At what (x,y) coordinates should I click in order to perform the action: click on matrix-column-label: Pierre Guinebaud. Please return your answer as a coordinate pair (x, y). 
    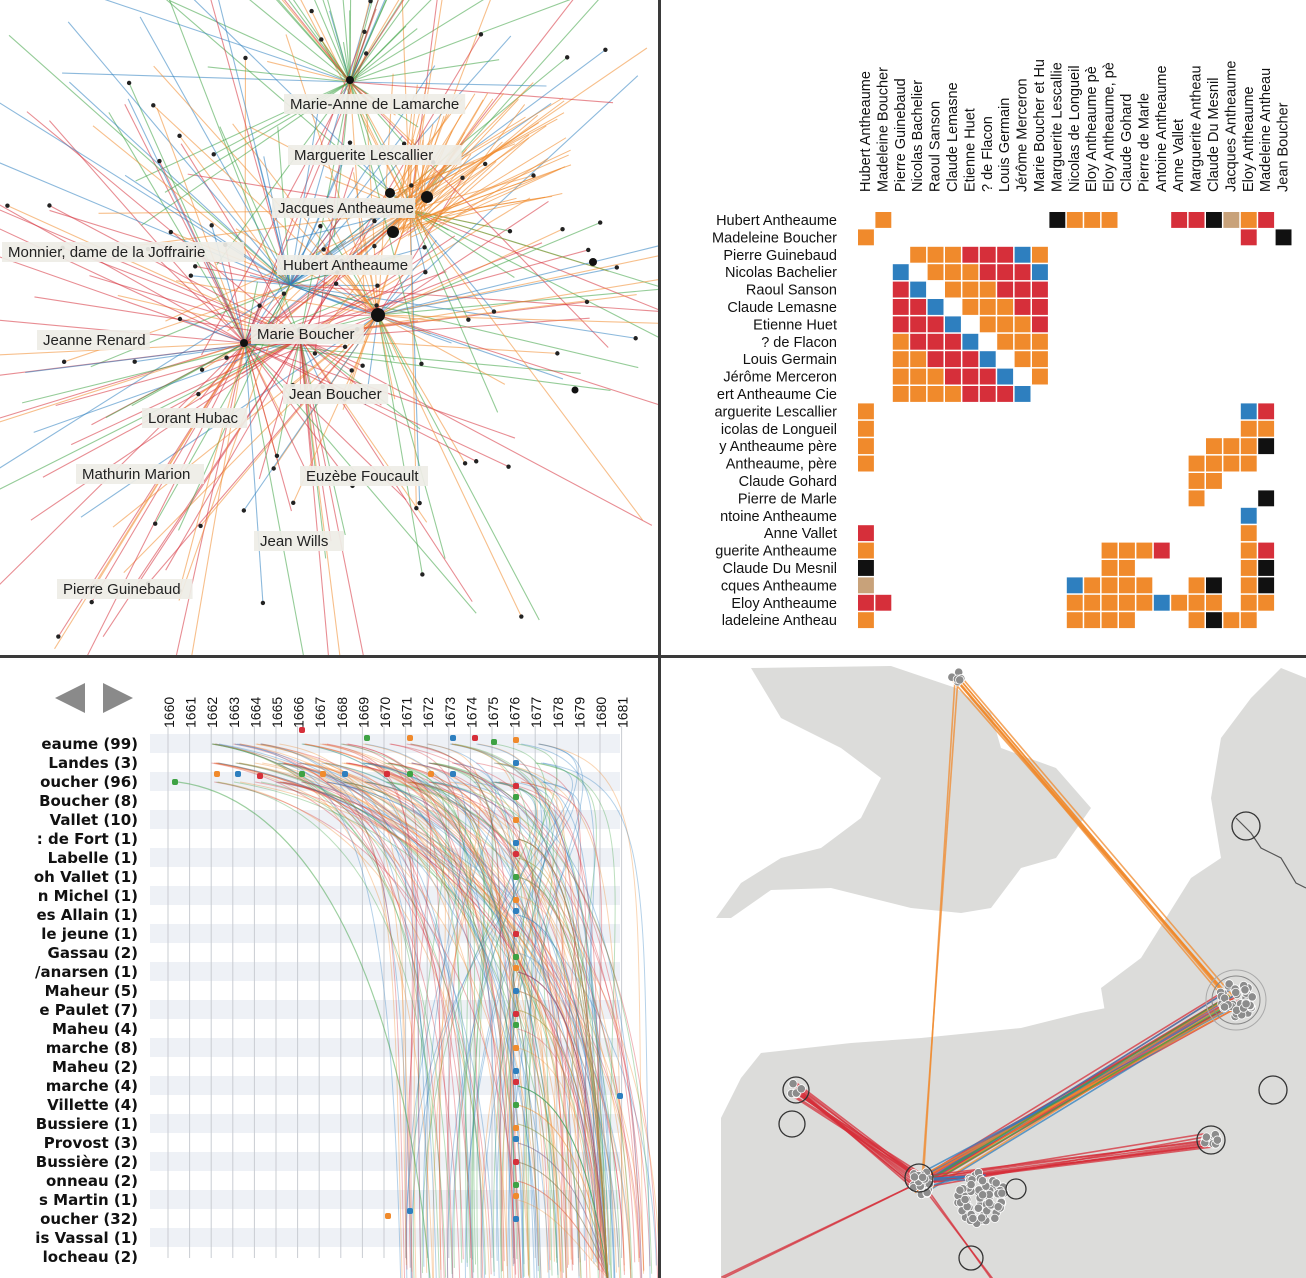
    Looking at the image, I should click on (901, 135).